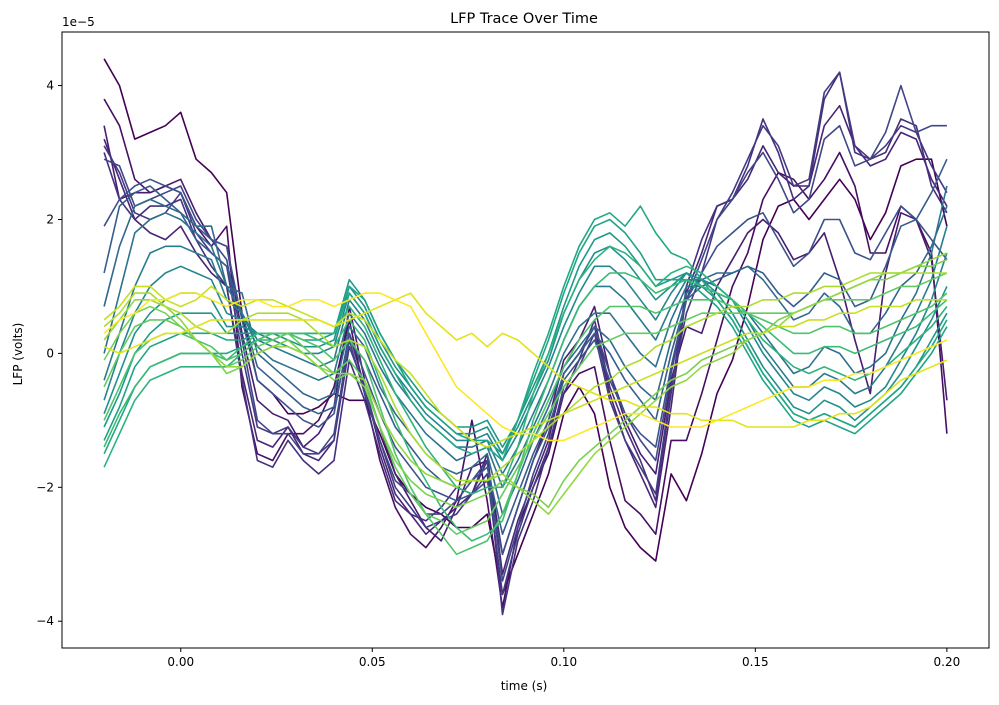 The height and width of the screenshot is (705, 999). What do you see at coordinates (524, 686) in the screenshot?
I see `x-axis-label: time (s)` at bounding box center [524, 686].